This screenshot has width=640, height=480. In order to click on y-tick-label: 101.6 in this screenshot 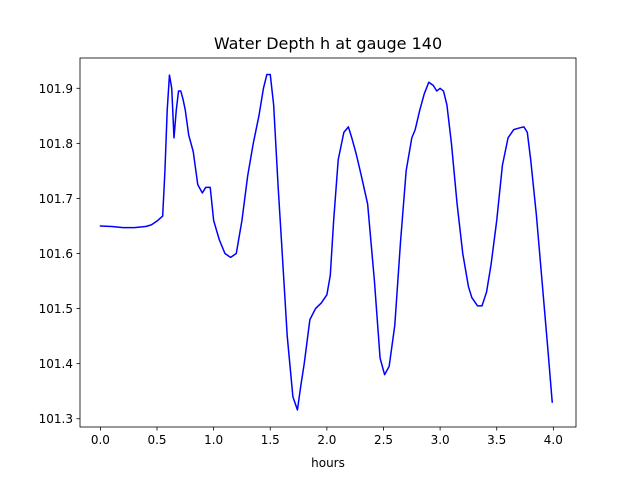, I will do `click(56, 254)`.